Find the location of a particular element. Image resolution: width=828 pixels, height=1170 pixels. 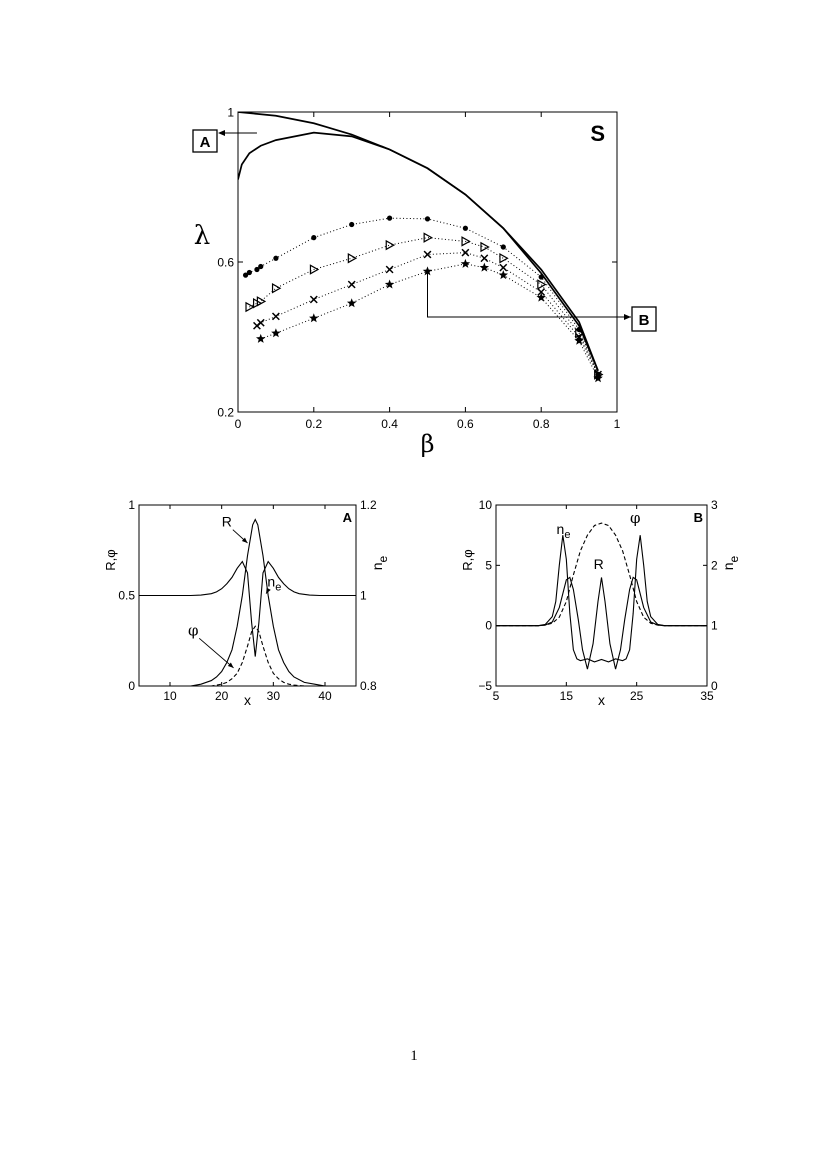

curve-label-text: n is located at coordinates (271, 581).